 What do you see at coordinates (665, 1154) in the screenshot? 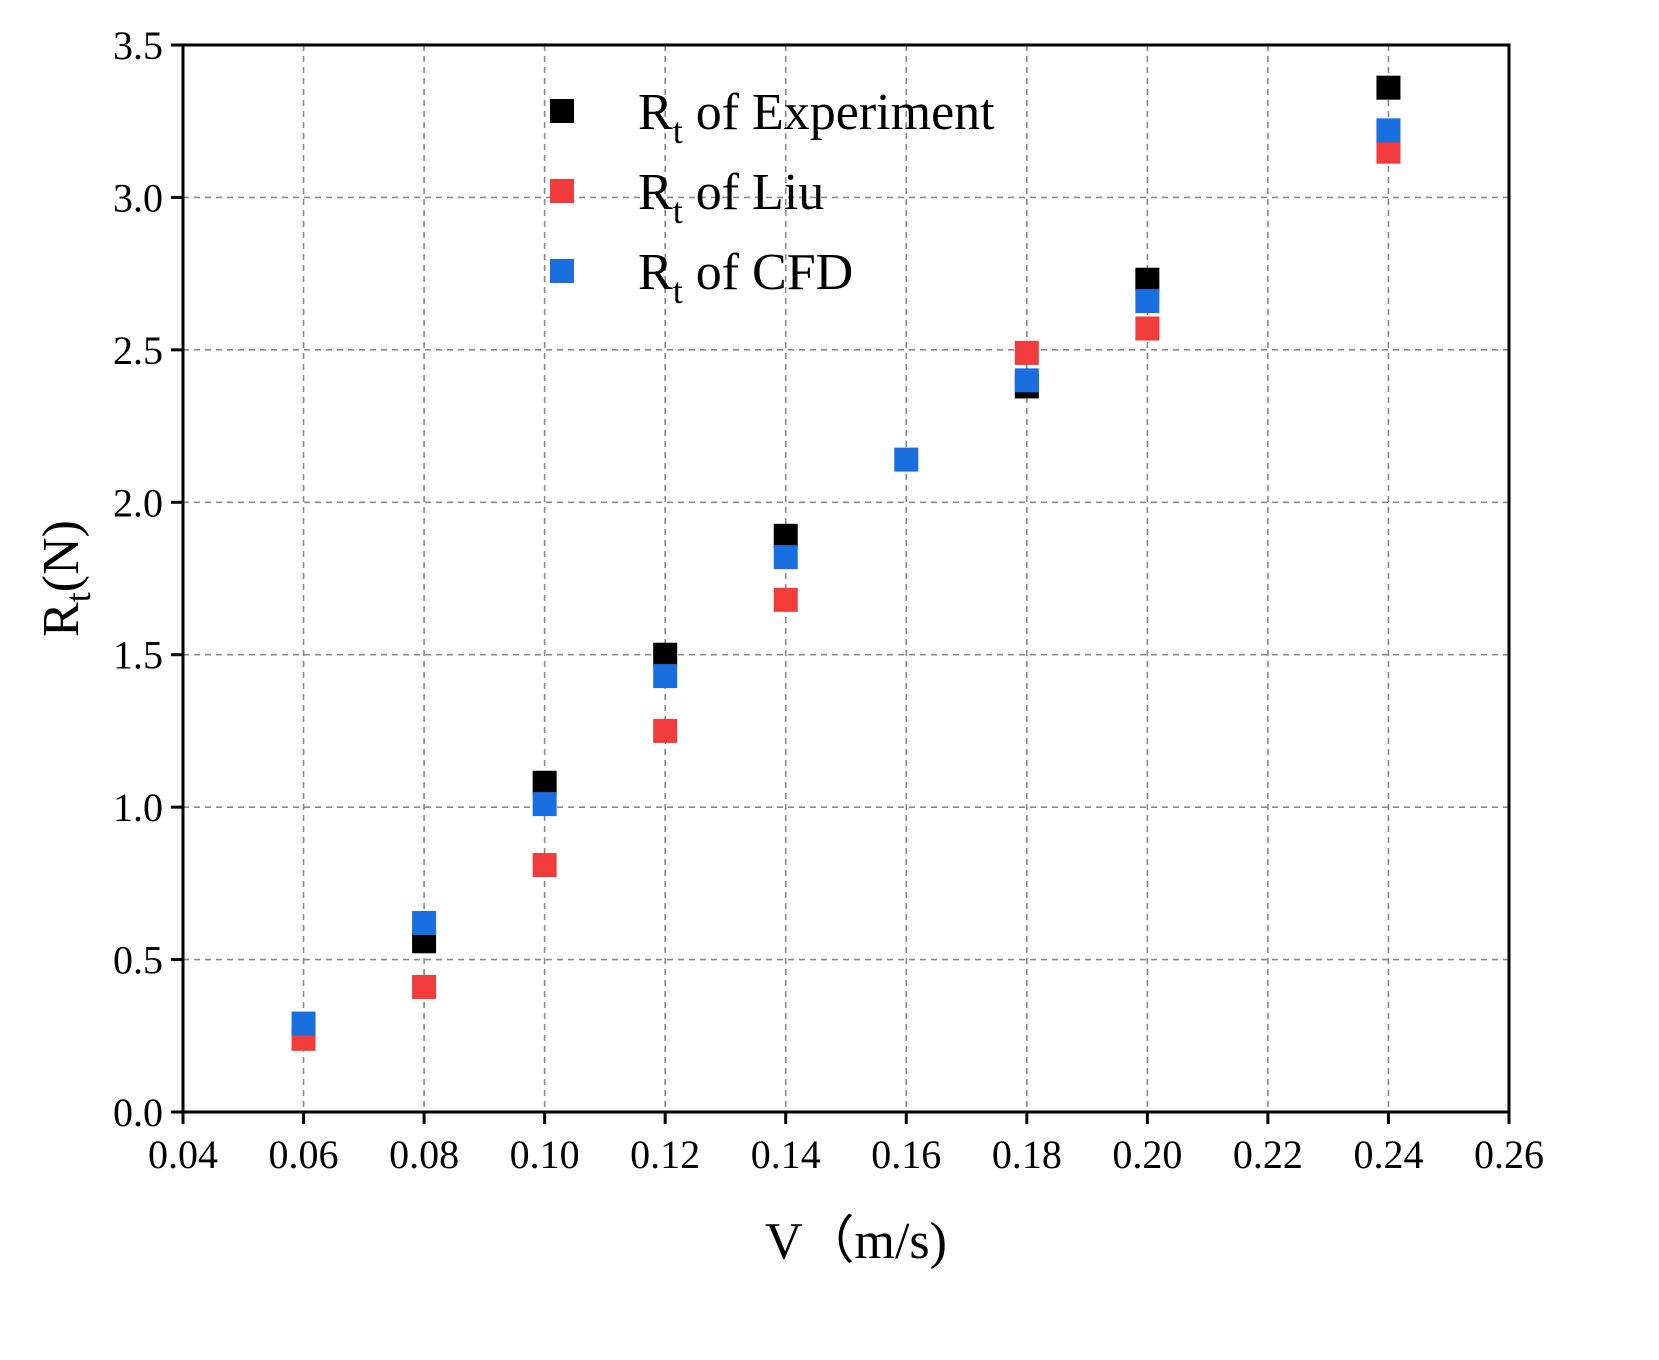
I see `x-tick-label: 0.12` at bounding box center [665, 1154].